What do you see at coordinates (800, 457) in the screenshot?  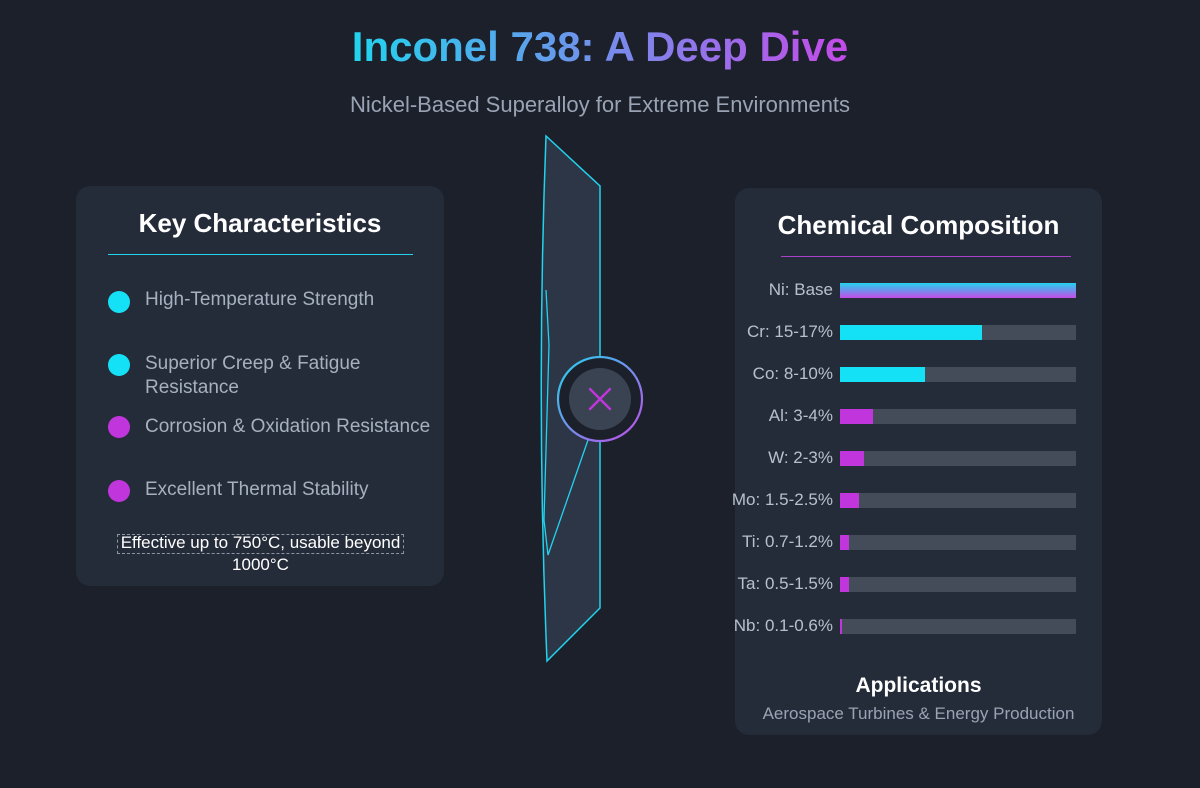 I see `composition-label: W: 2-3%` at bounding box center [800, 457].